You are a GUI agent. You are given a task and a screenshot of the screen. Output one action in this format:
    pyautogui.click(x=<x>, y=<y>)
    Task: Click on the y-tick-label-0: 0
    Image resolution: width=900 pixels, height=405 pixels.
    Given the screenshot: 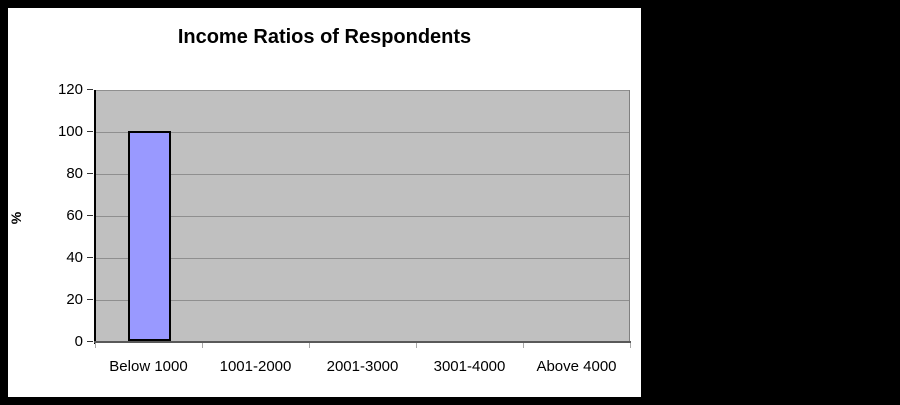 What is the action you would take?
    pyautogui.click(x=78, y=341)
    